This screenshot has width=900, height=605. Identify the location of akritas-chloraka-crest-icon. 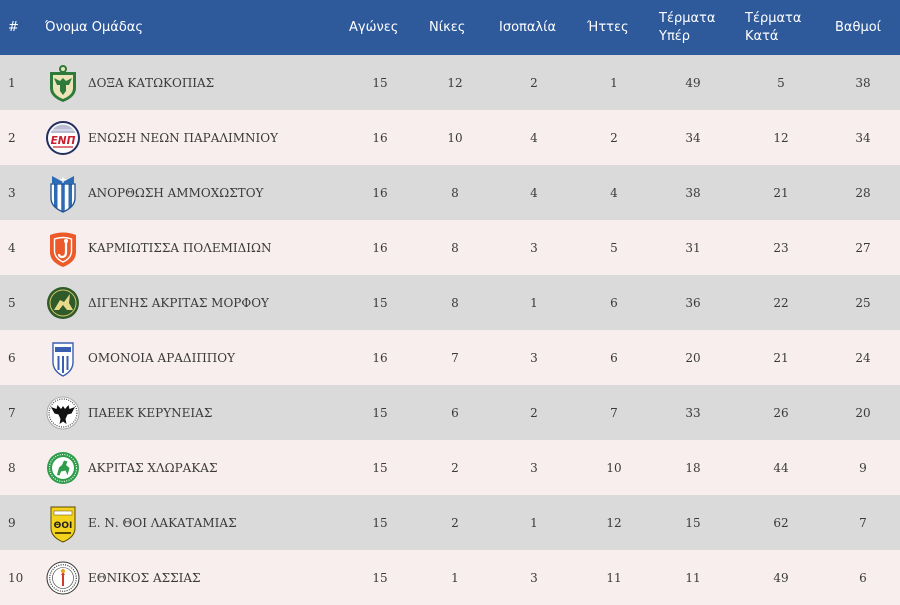
(63, 468).